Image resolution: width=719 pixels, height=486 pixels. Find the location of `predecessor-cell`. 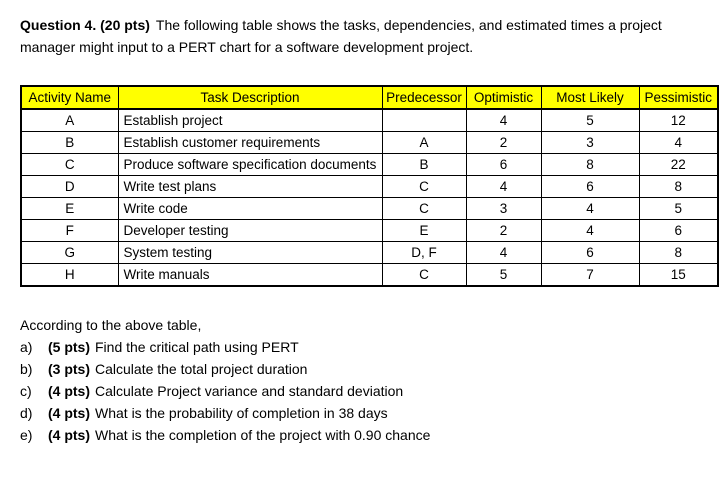

predecessor-cell is located at coordinates (424, 120).